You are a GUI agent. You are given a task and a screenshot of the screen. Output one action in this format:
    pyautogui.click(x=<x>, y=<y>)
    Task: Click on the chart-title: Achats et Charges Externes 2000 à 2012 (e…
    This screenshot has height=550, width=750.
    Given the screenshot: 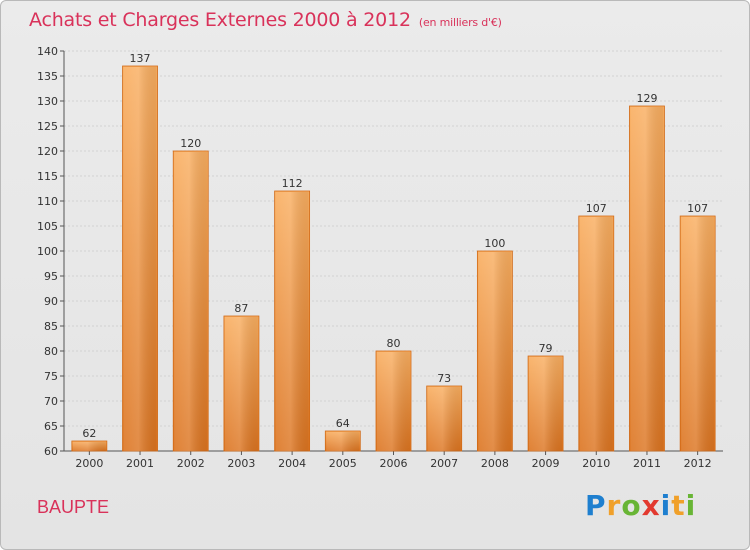 What is the action you would take?
    pyautogui.click(x=265, y=20)
    